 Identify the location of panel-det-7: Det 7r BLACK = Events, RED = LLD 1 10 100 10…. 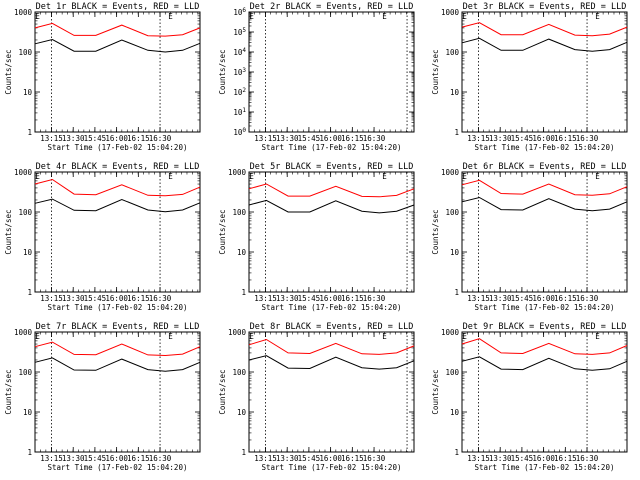
(102, 397).